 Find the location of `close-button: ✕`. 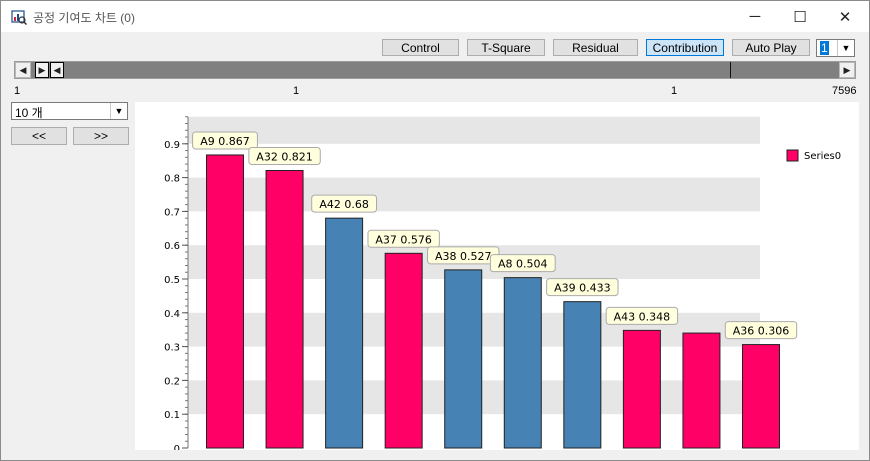

close-button: ✕ is located at coordinates (845, 16).